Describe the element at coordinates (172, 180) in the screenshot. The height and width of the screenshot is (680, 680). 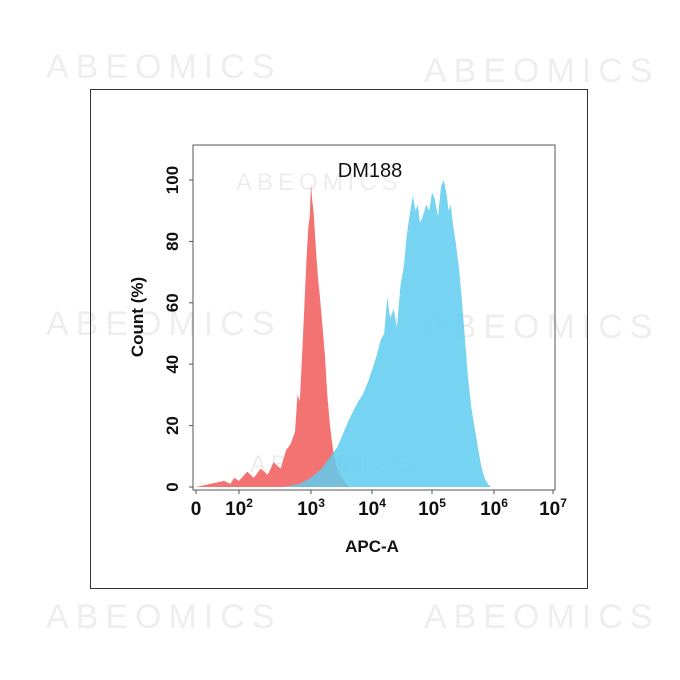
I see `y-tick-label: 100` at that location.